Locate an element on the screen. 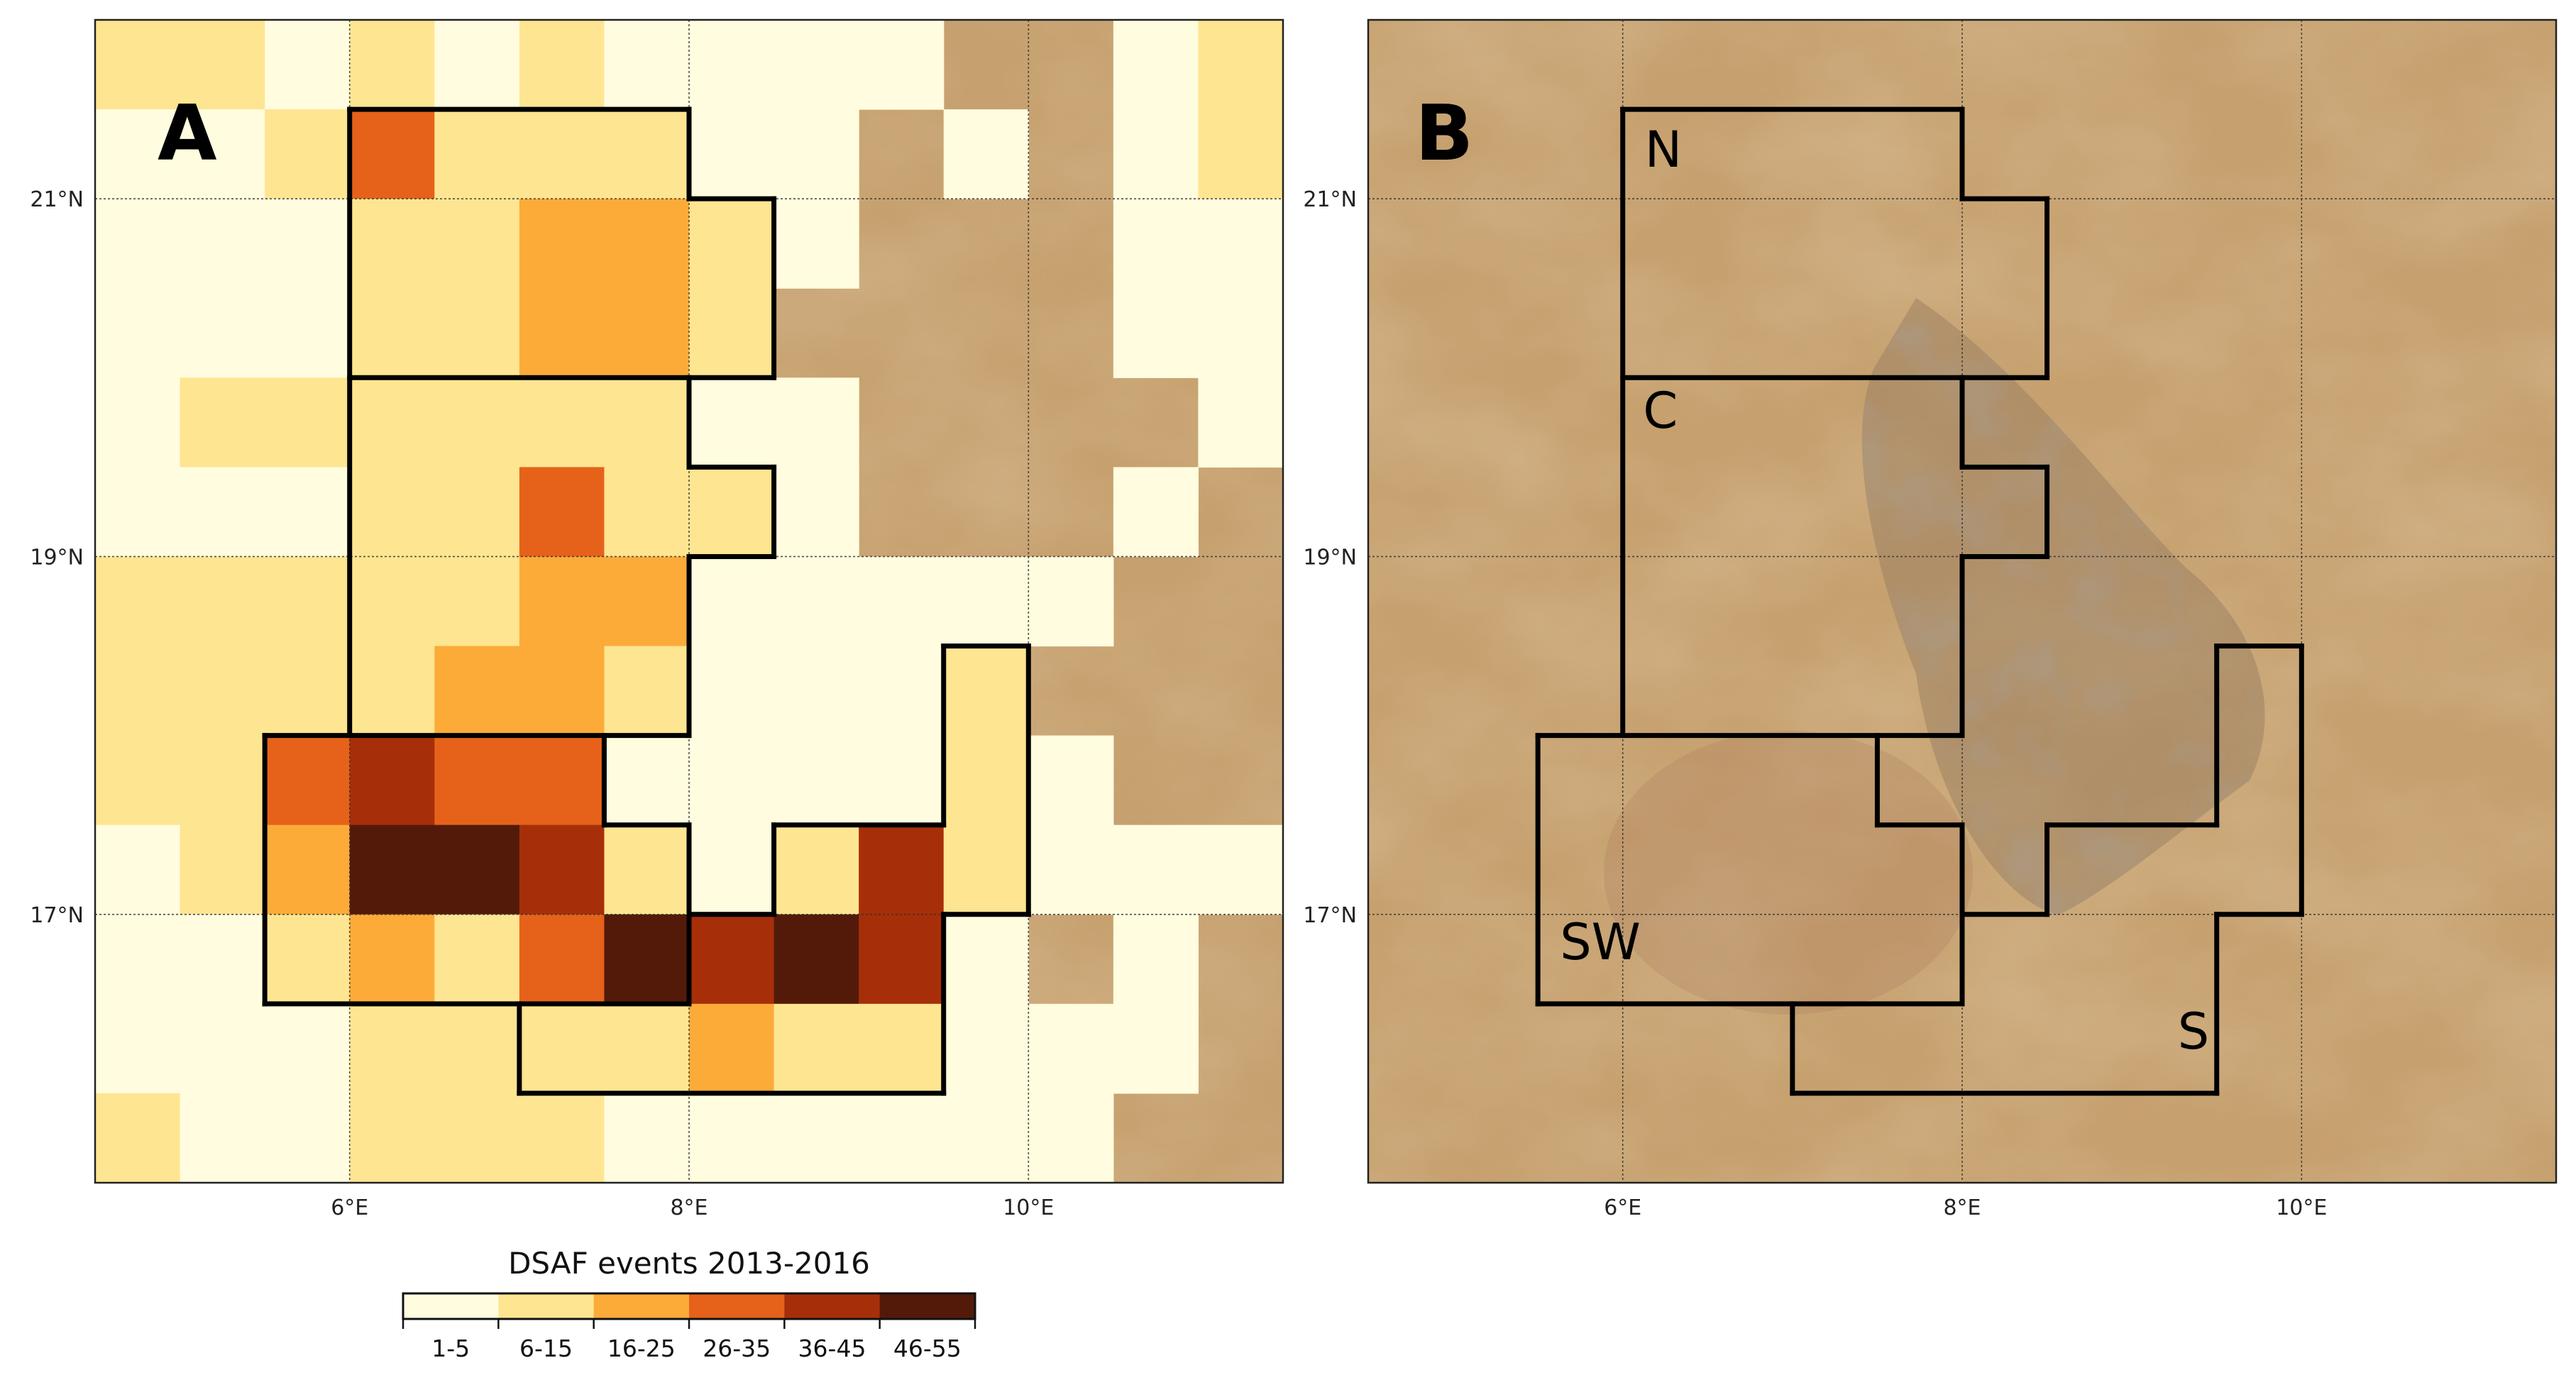 The image size is (2576, 1375). colorbar-tick-label: 36-45 is located at coordinates (832, 1348).